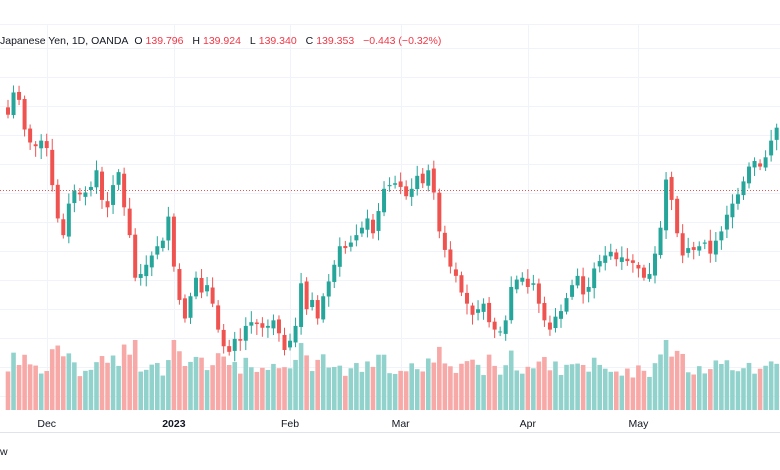 This screenshot has width=780, height=470. I want to click on x-tick-label: May, so click(638, 424).